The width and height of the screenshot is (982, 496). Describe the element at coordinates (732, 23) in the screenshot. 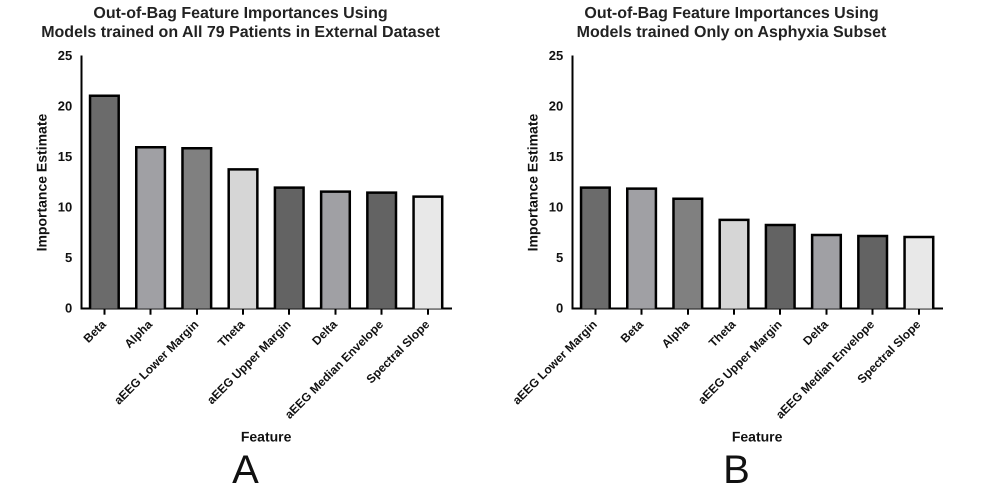

I see `chart-title: Out-of-Bag Feature Importances Using Models trained Only on Asphyxia Subset` at that location.